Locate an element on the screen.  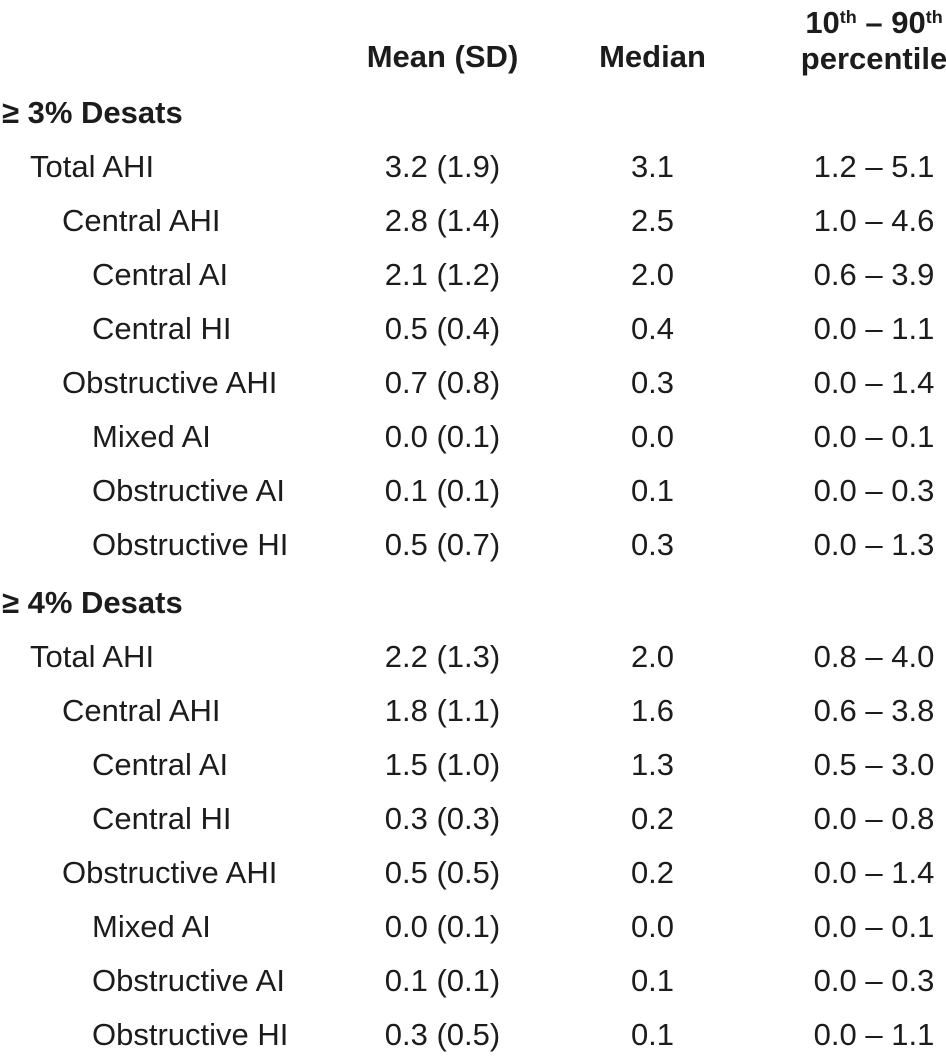
median-value: 3.1 is located at coordinates (652, 166).